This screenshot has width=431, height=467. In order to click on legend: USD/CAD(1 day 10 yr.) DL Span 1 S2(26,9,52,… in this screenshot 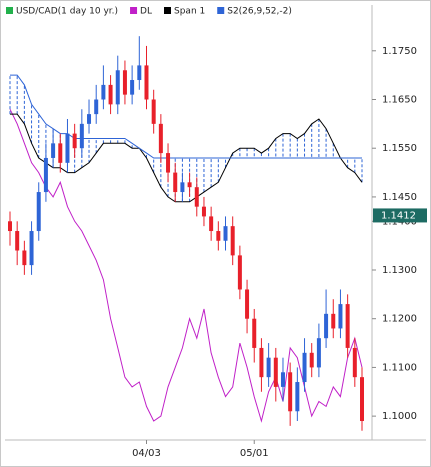, I will do `click(149, 12)`.